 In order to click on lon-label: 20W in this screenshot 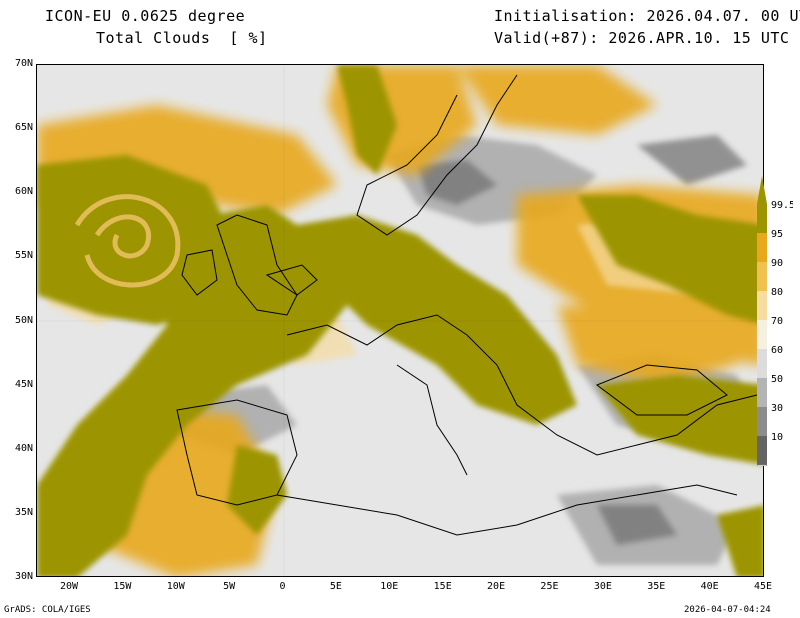, I will do `click(69, 586)`.